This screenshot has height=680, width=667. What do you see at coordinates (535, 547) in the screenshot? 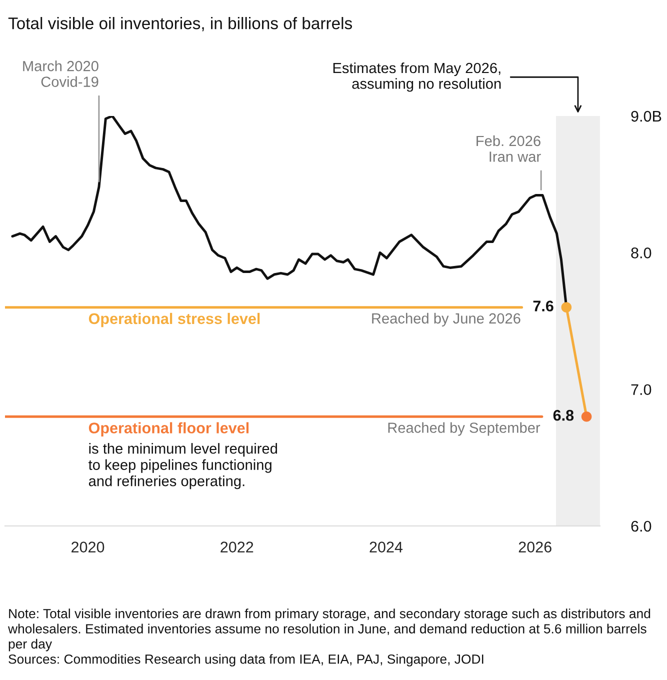
I see `x-tick-label: 2026` at bounding box center [535, 547].